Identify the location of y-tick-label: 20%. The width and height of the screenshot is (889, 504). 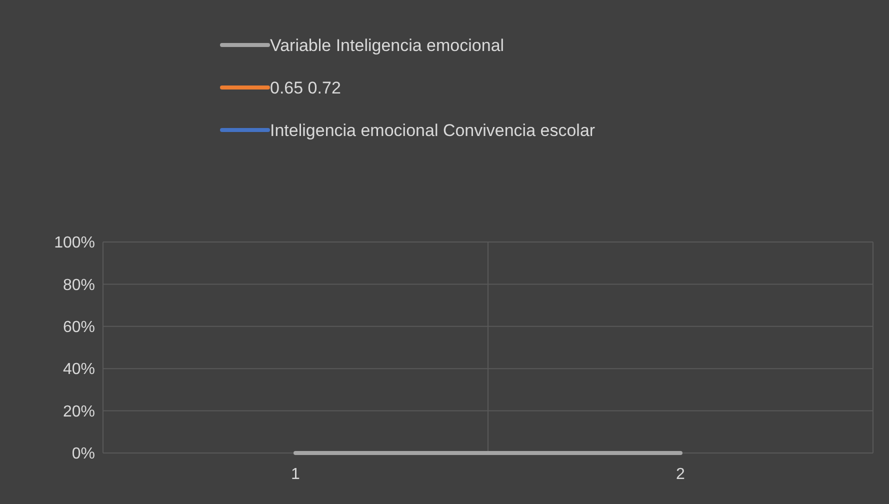
(78, 411).